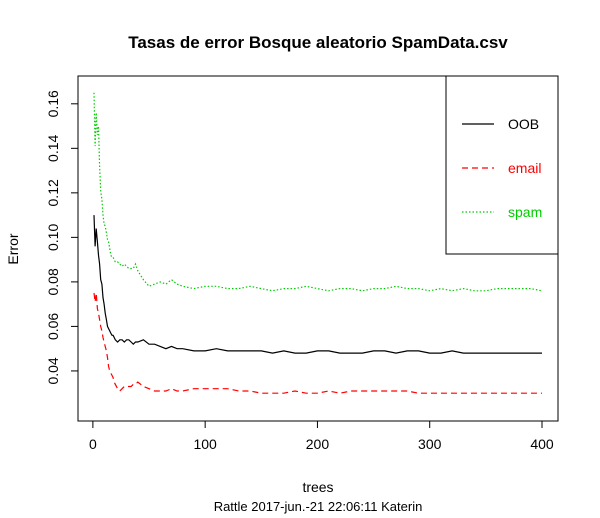 Image resolution: width=600 pixels, height=518 pixels. What do you see at coordinates (430, 444) in the screenshot?
I see `x-tick-label: 300` at bounding box center [430, 444].